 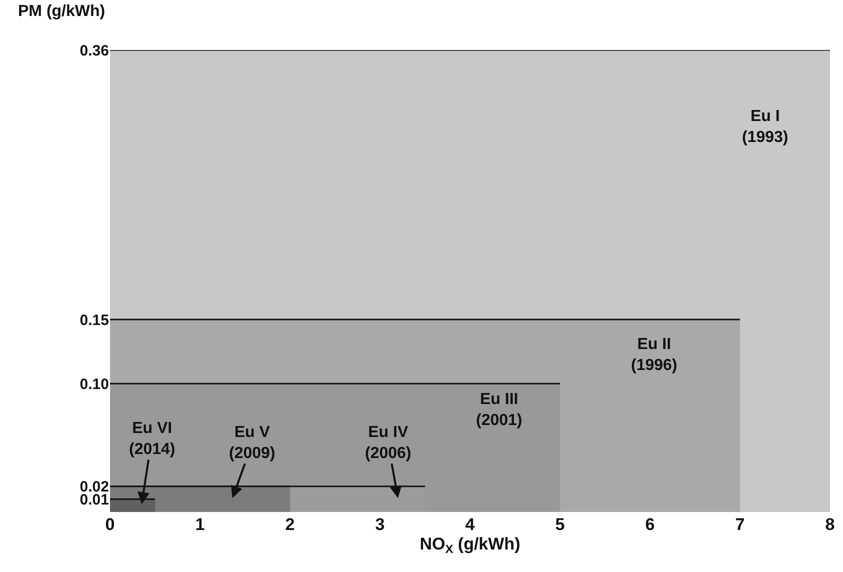 I want to click on annotation: Eu VI (2014), so click(x=152, y=439).